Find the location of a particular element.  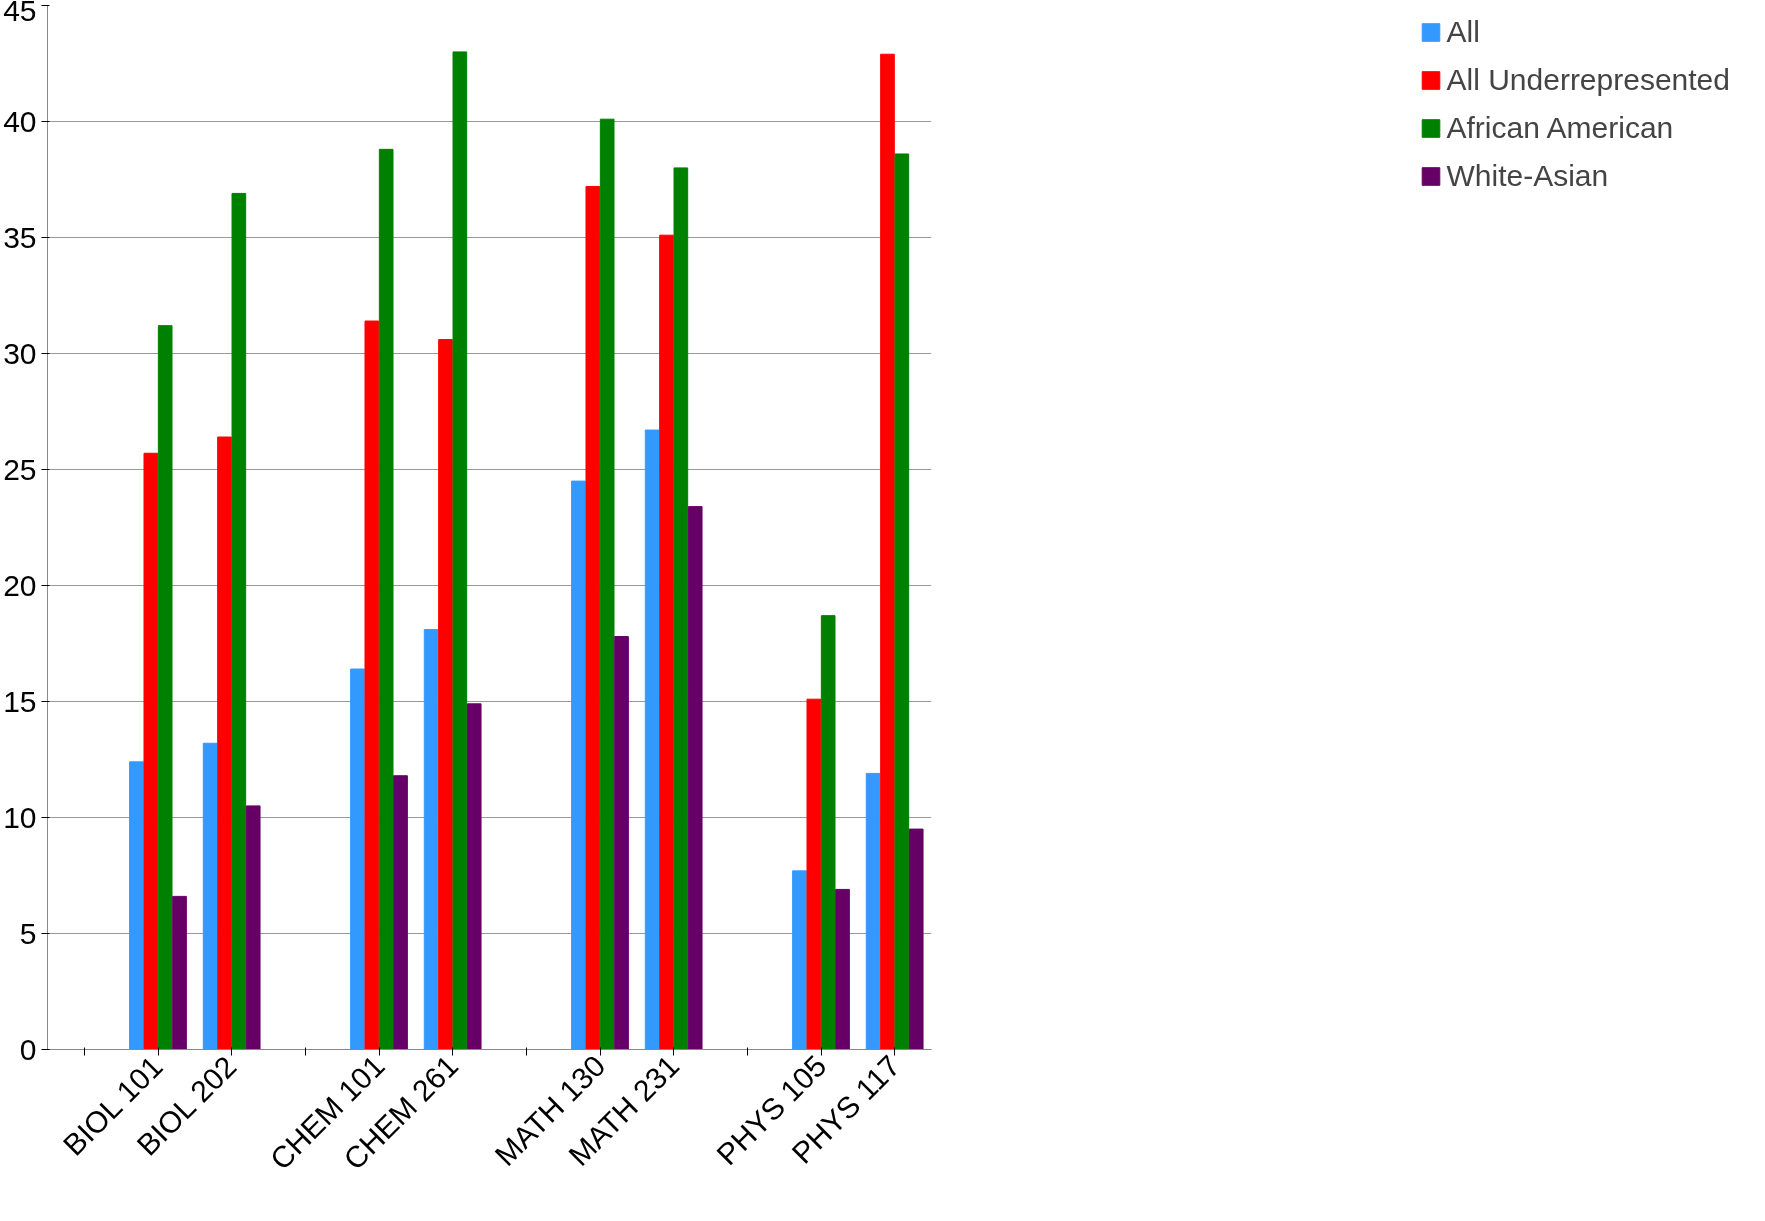

y-tick-label: 10 is located at coordinates (20, 817).